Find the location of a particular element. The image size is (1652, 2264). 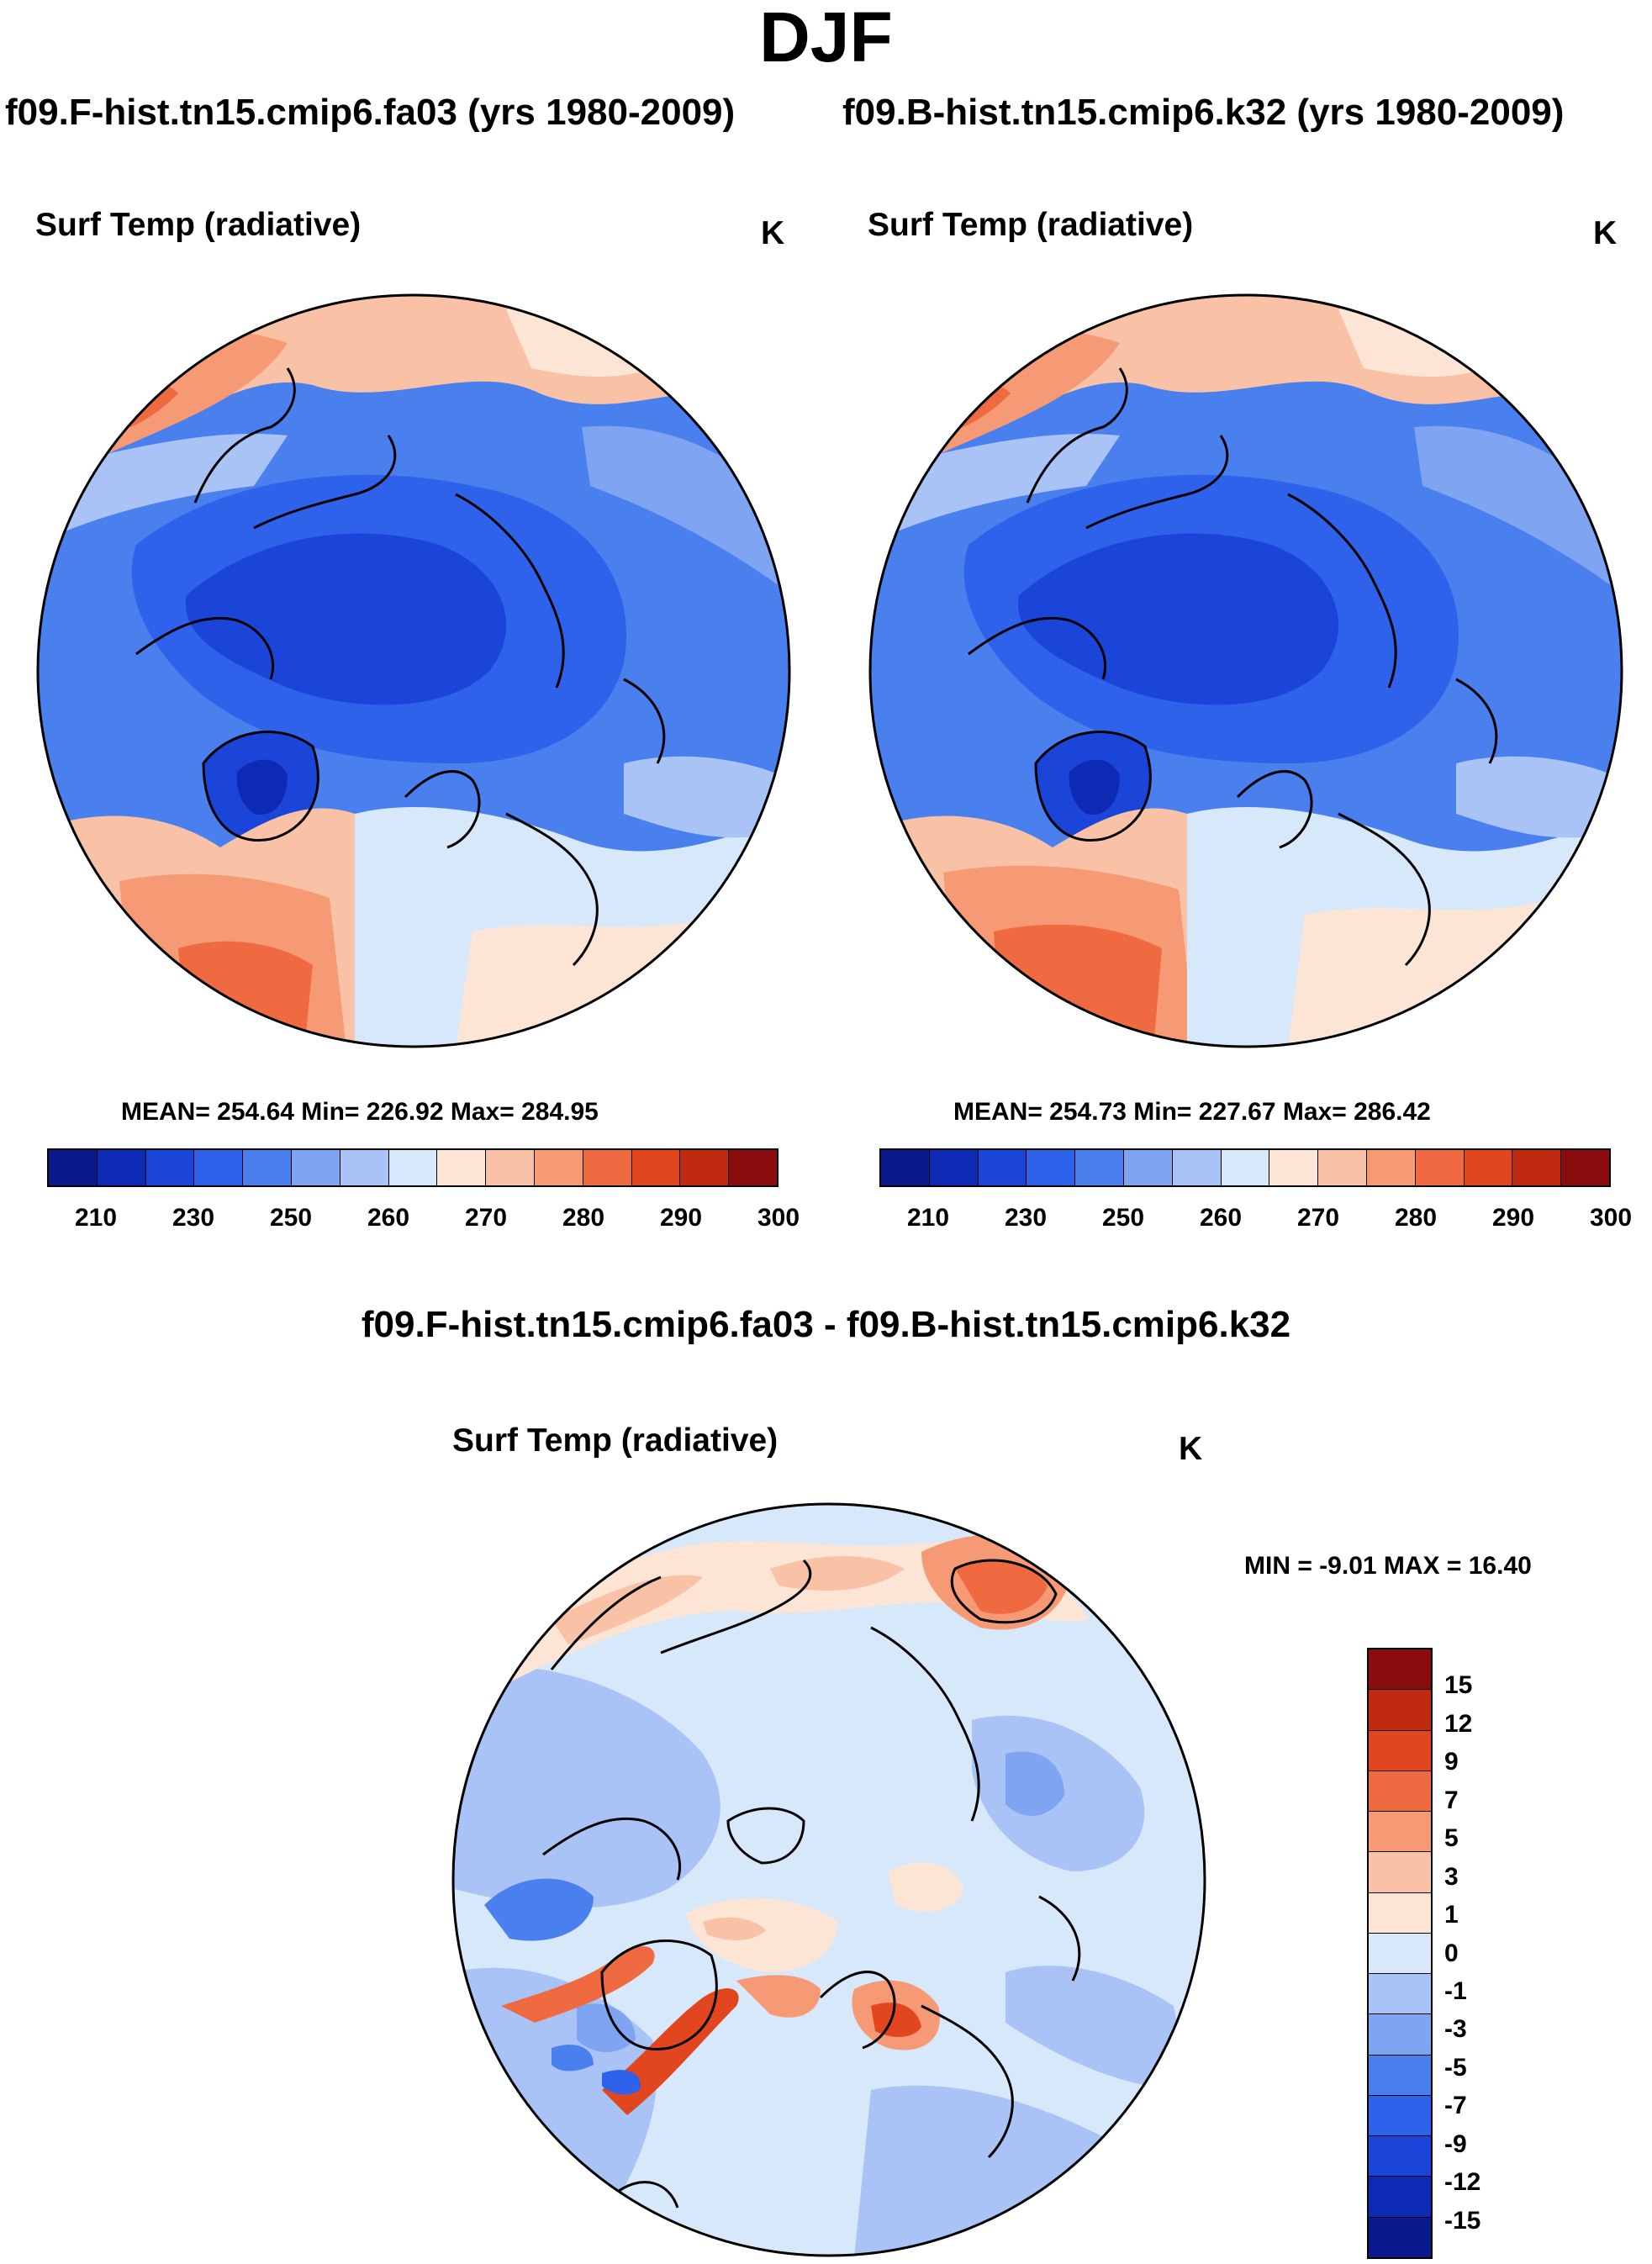

right-panel-stats: MEAN= 254.73 Min= 227.67 Max= 286.42 is located at coordinates (1192, 1112).